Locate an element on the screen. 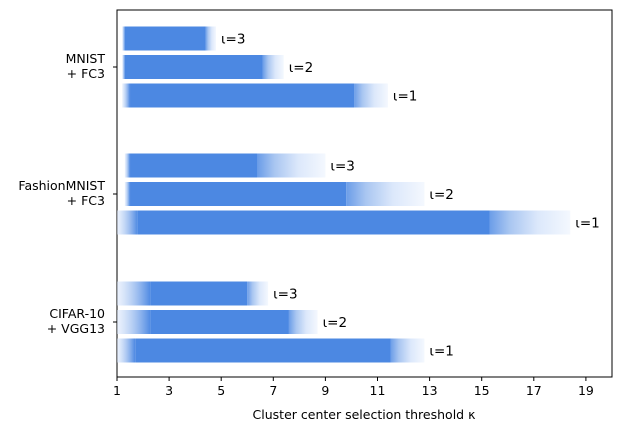 Image resolution: width=621 pixels, height=432 pixels. x-tick-label: 7 is located at coordinates (273, 390).